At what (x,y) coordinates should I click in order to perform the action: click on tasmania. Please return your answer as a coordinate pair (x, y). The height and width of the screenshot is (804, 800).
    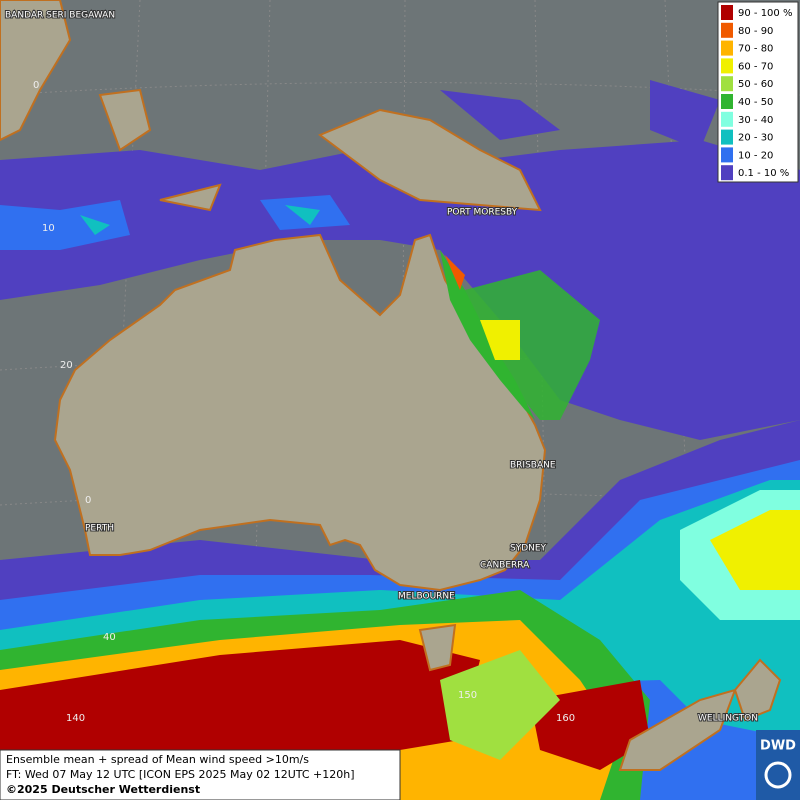
    Looking at the image, I should click on (437, 647).